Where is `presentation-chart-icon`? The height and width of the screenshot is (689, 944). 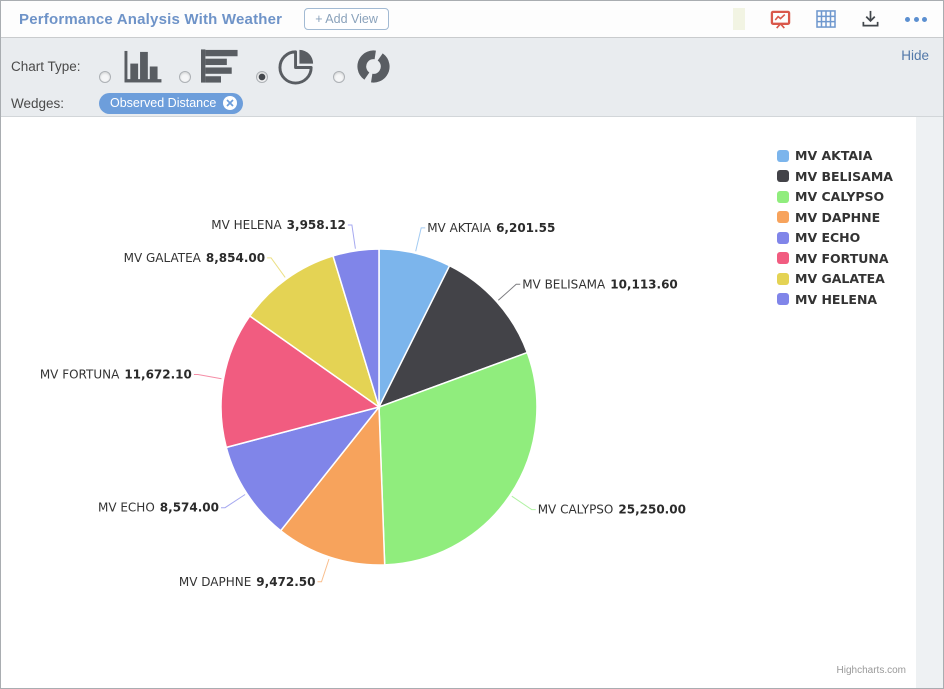 presentation-chart-icon is located at coordinates (780, 19).